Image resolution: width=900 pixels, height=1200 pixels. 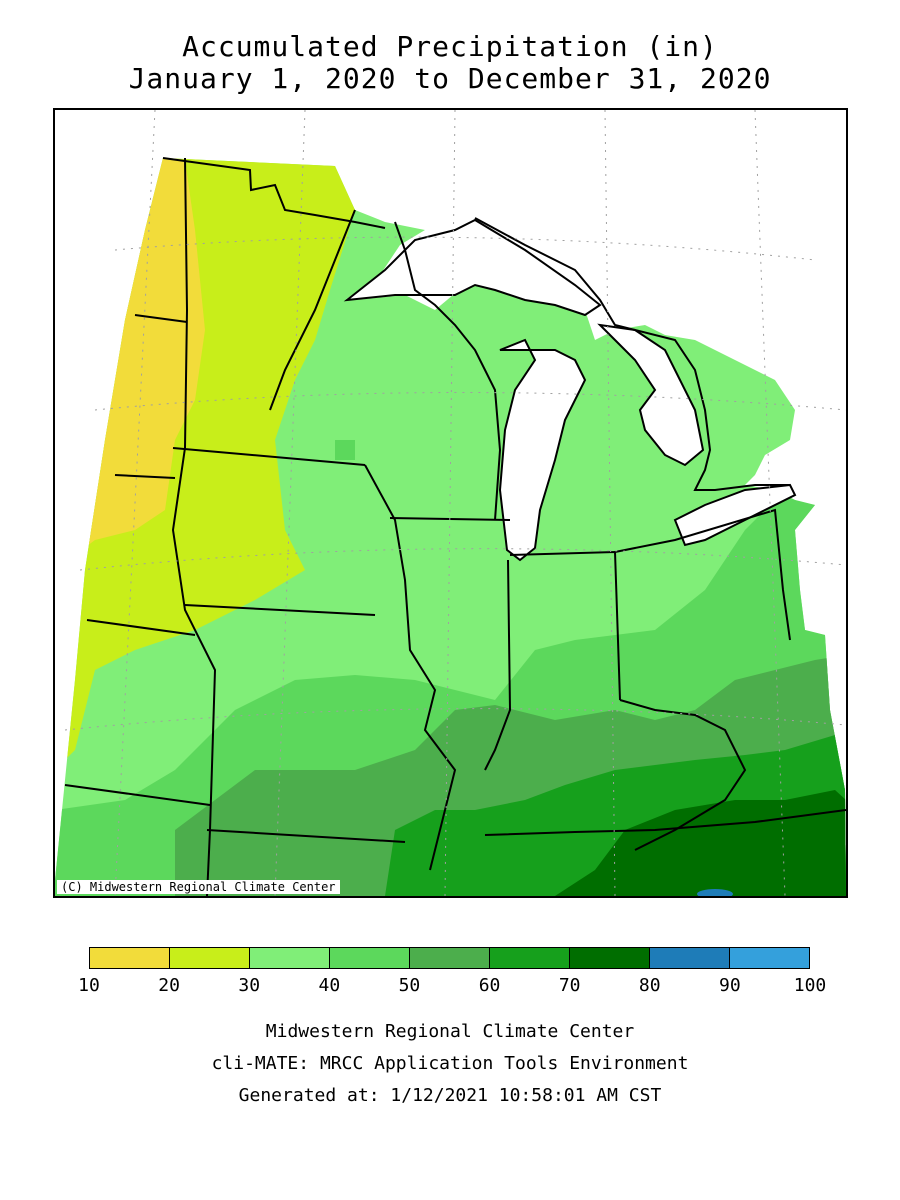 What do you see at coordinates (489, 985) in the screenshot?
I see `legend-tick-60: 60` at bounding box center [489, 985].